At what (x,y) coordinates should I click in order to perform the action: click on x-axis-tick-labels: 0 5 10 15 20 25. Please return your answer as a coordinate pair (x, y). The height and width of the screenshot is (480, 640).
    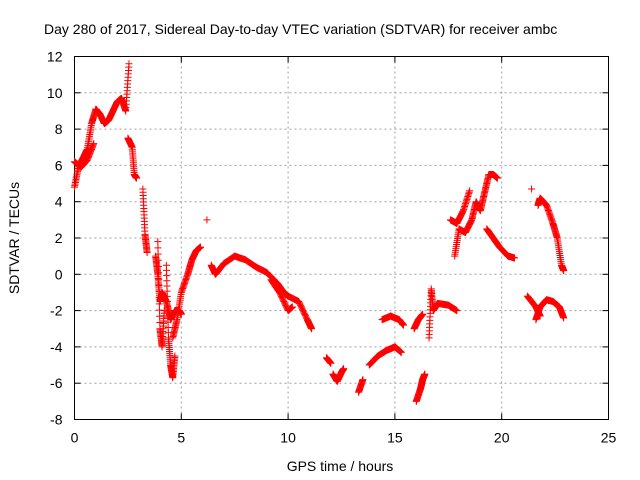
    Looking at the image, I should click on (344, 438).